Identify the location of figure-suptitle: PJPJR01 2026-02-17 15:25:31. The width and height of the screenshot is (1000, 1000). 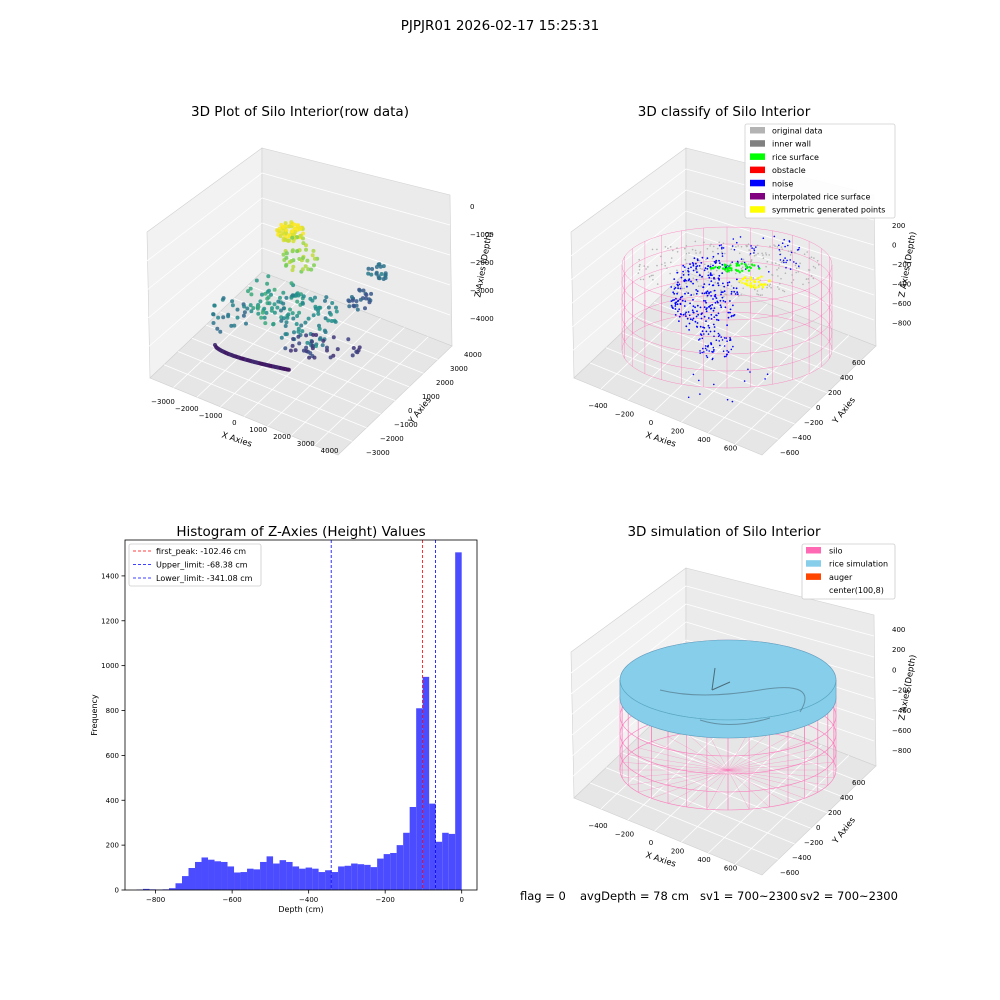
(500, 26).